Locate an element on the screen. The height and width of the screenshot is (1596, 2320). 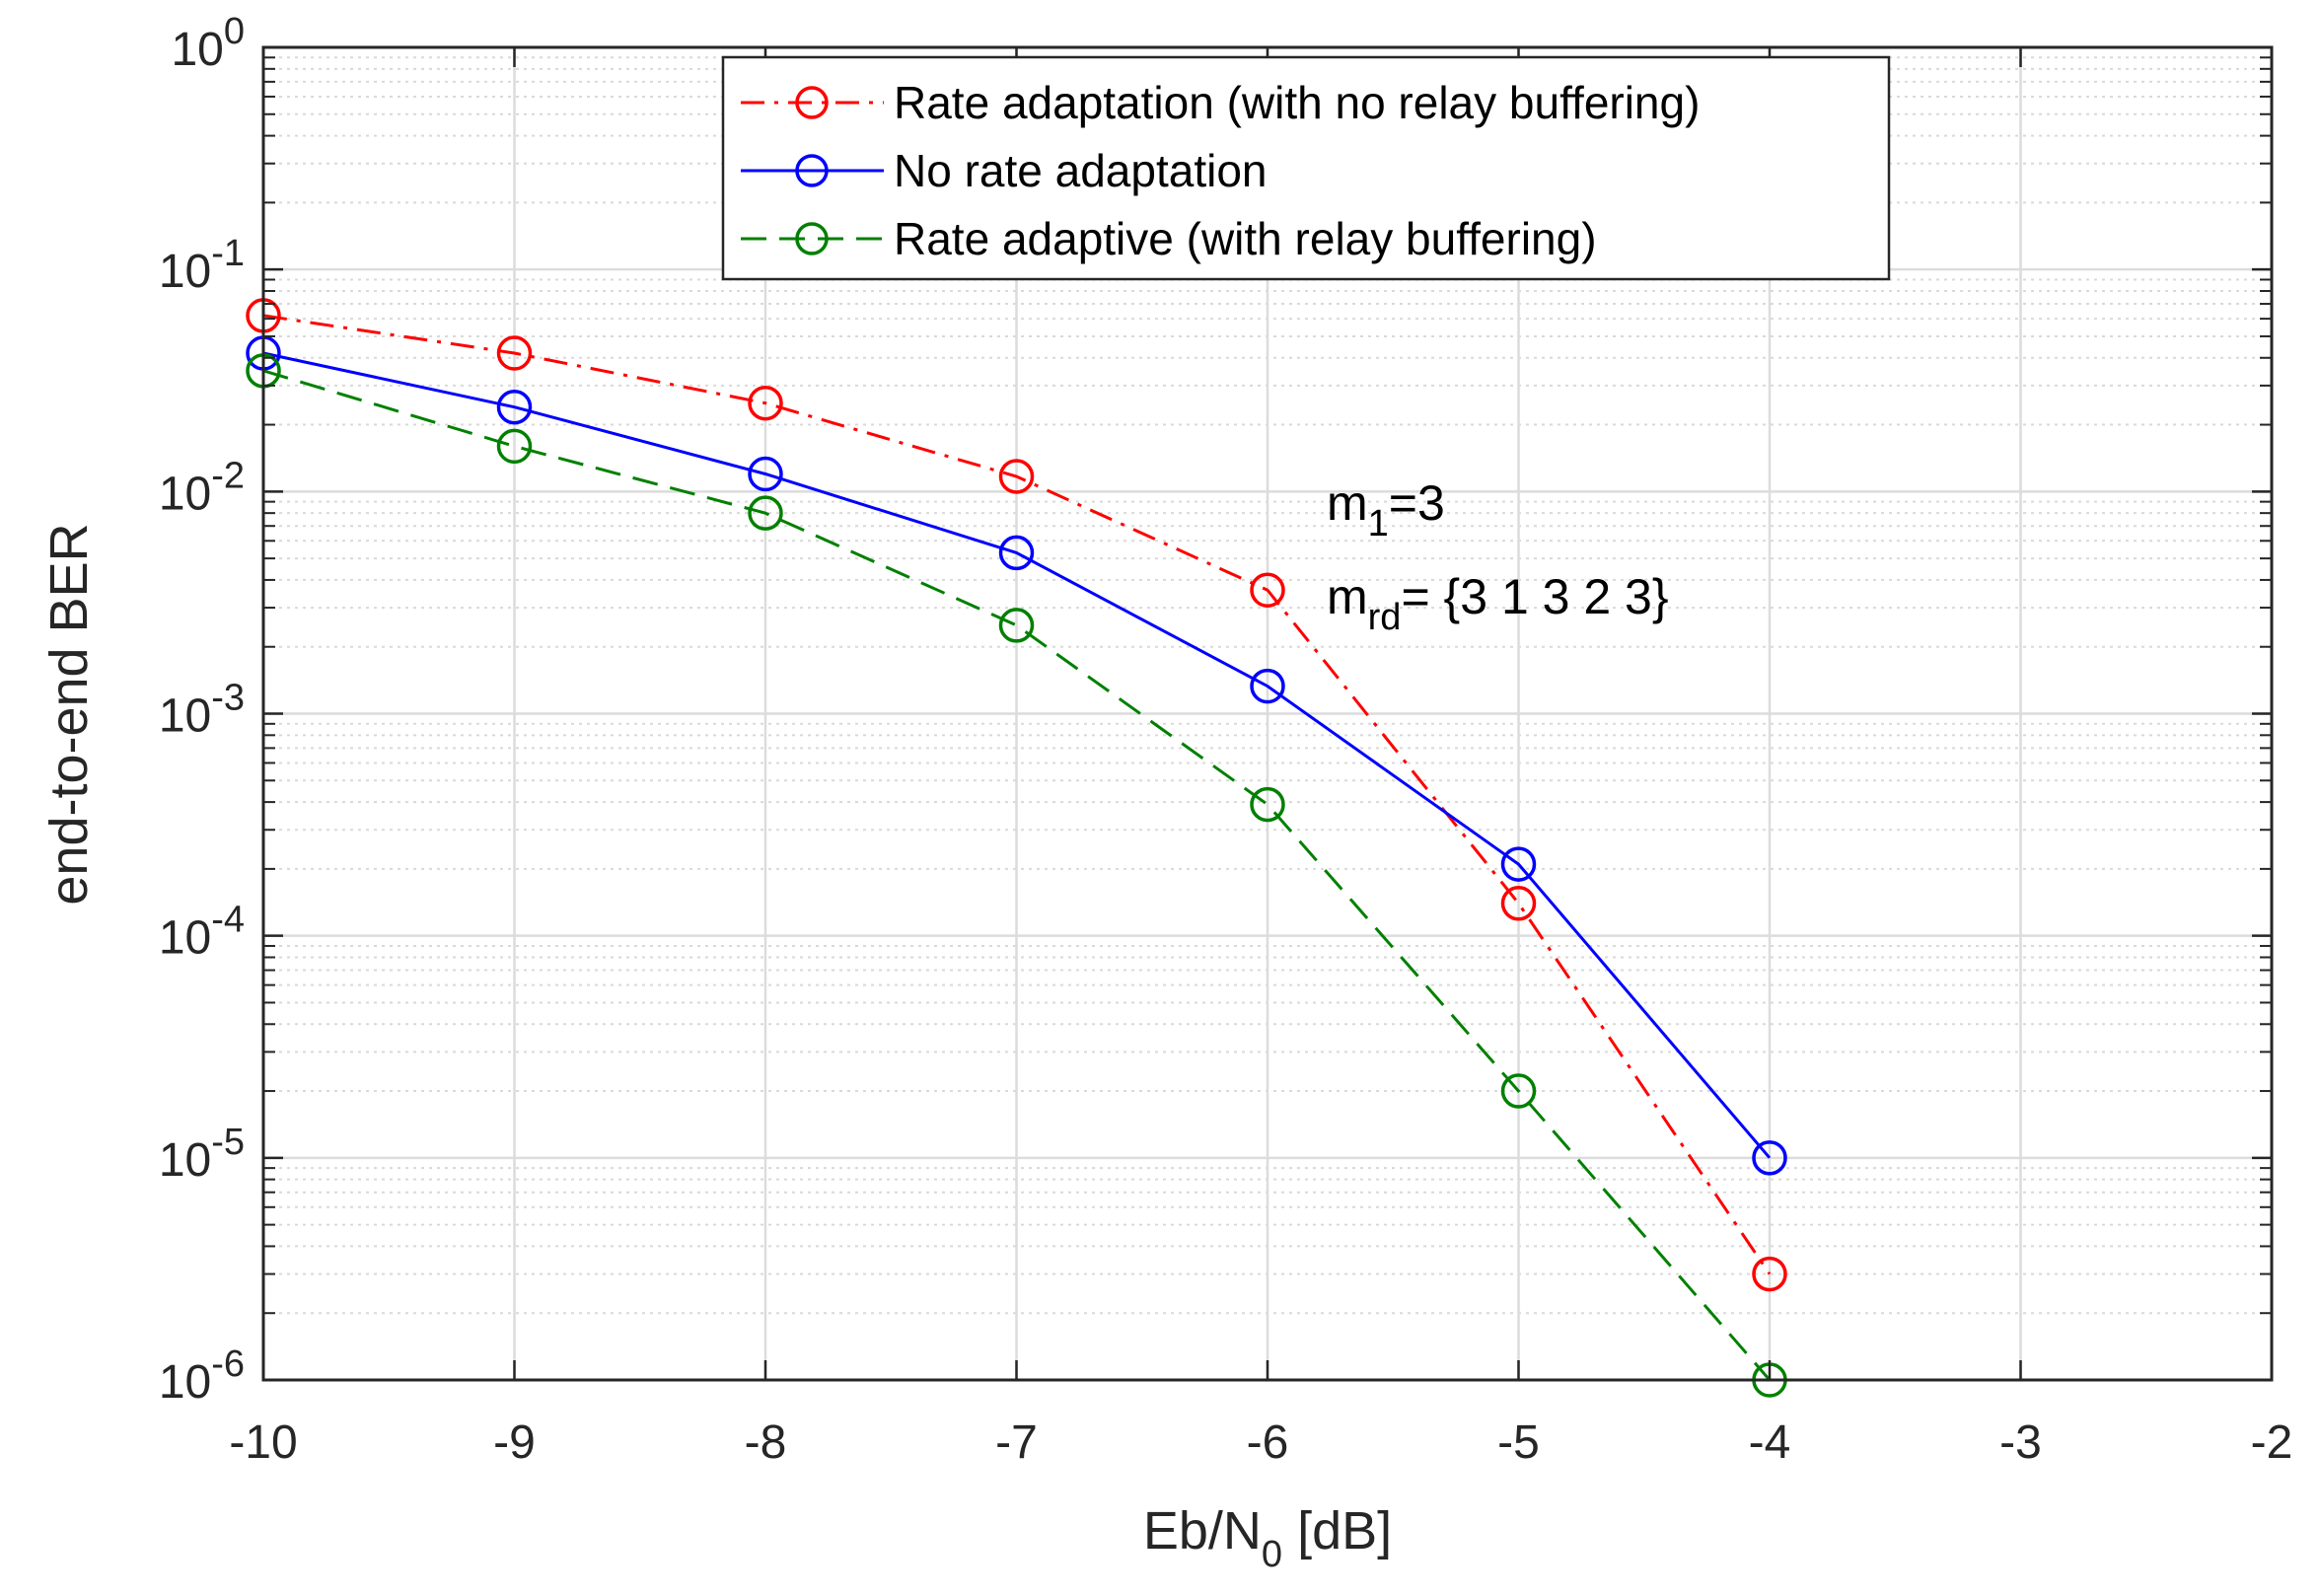
y-tick-label: 10⁻⁴ is located at coordinates (202, 932).